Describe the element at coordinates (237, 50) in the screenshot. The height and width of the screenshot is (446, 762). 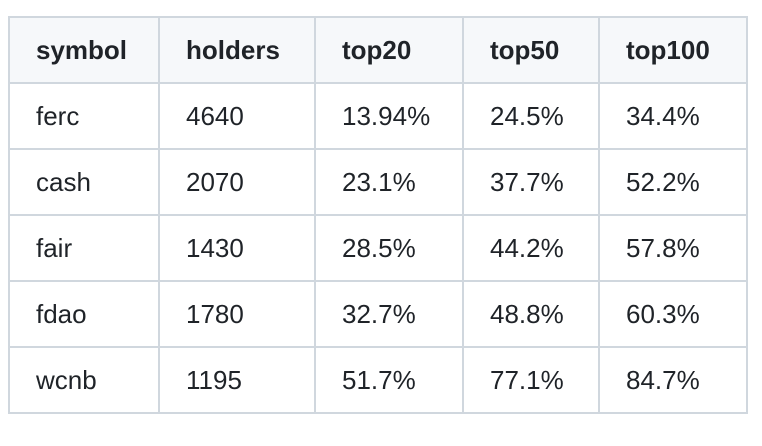
I see `header-holders: holders` at that location.